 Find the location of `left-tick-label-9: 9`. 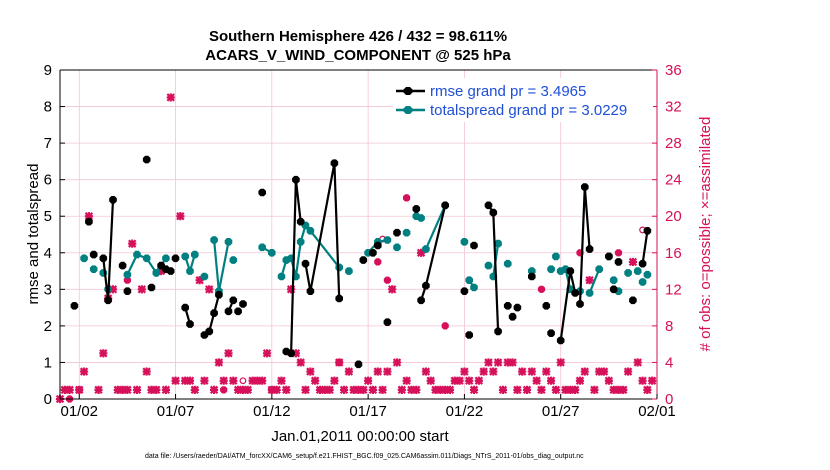

left-tick-label-9: 9 is located at coordinates (48, 70).